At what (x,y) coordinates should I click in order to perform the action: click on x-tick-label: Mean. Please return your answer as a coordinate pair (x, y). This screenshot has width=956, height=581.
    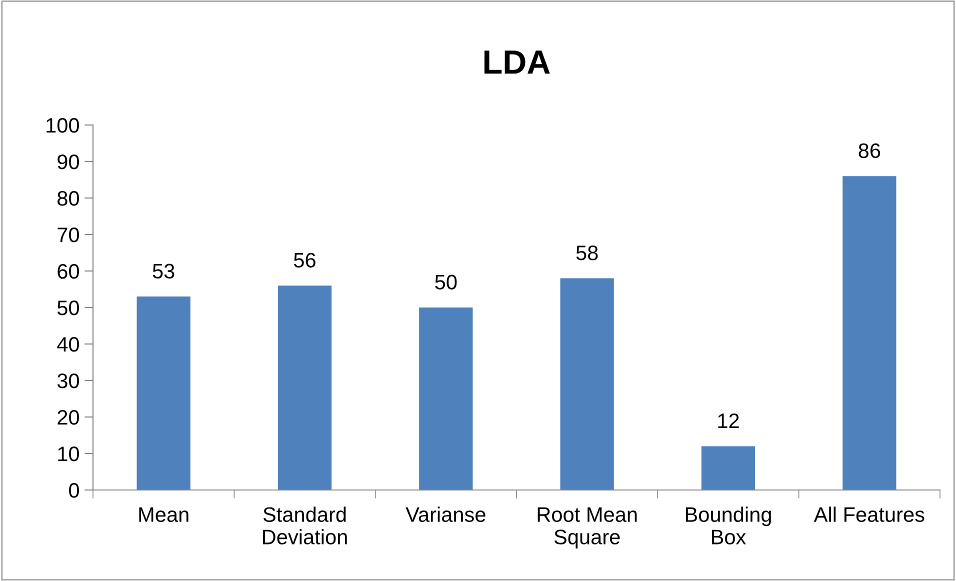
    Looking at the image, I should click on (163, 514).